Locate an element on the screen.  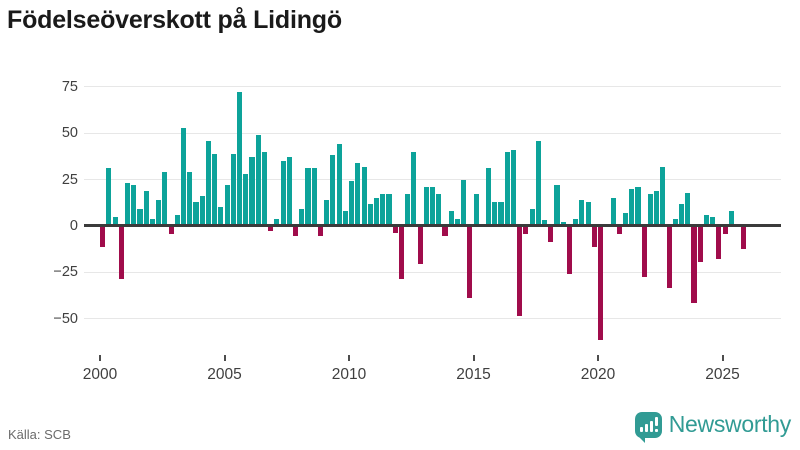
bar-2020Q1 is located at coordinates (601, 284).